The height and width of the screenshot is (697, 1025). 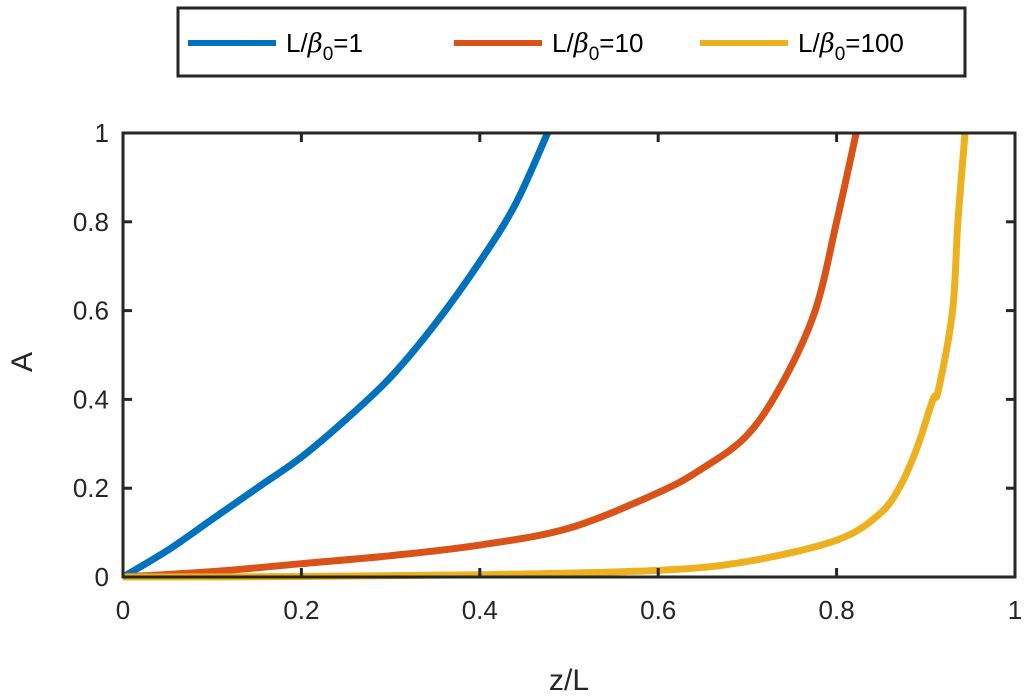 What do you see at coordinates (275, 46) in the screenshot?
I see `legend-item-1: L/β0=1` at bounding box center [275, 46].